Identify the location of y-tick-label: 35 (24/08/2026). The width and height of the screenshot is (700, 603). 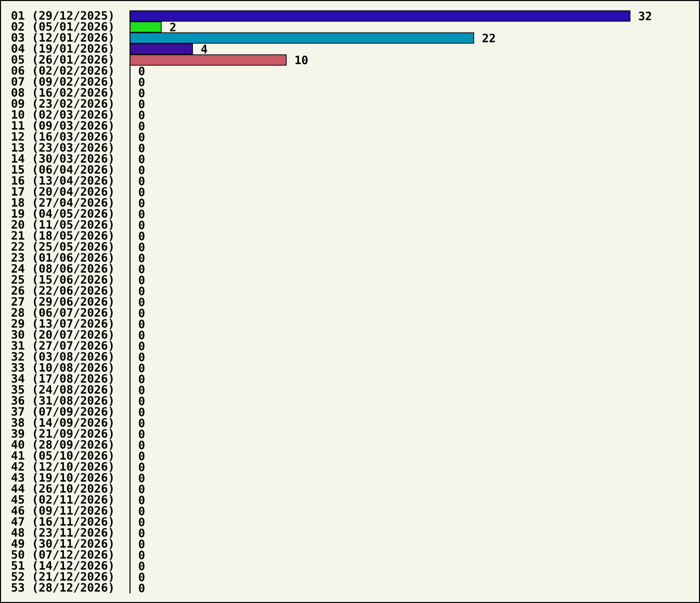
(62, 390).